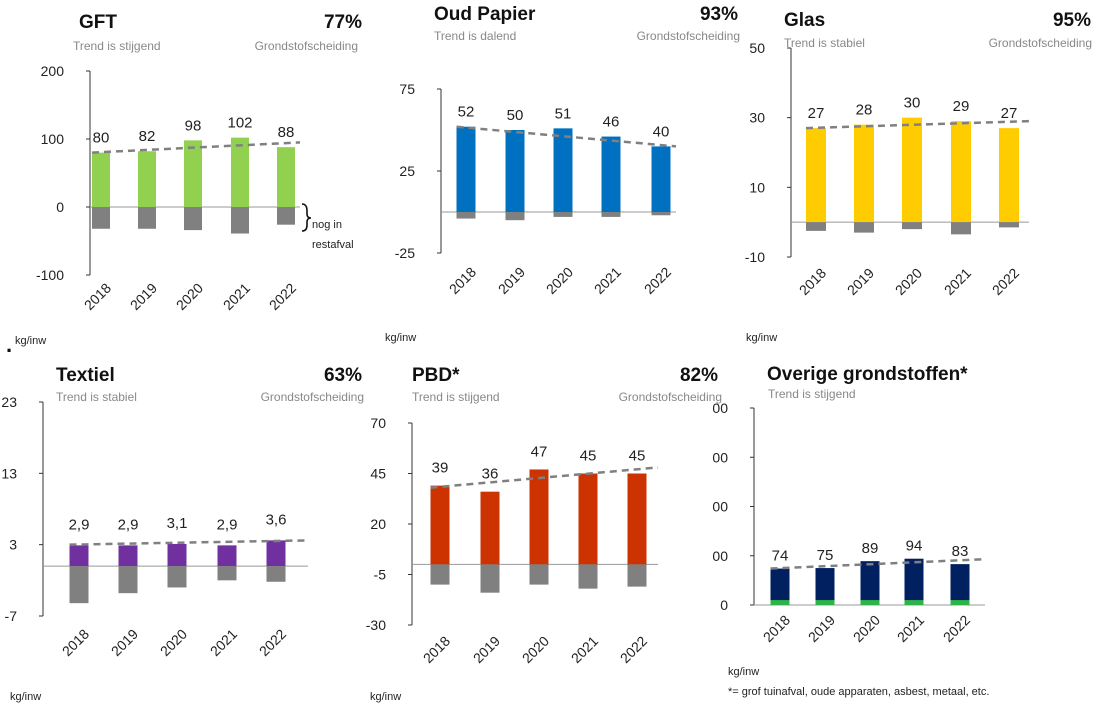 This screenshot has width=1099, height=704. I want to click on data-label: 82, so click(147, 136).